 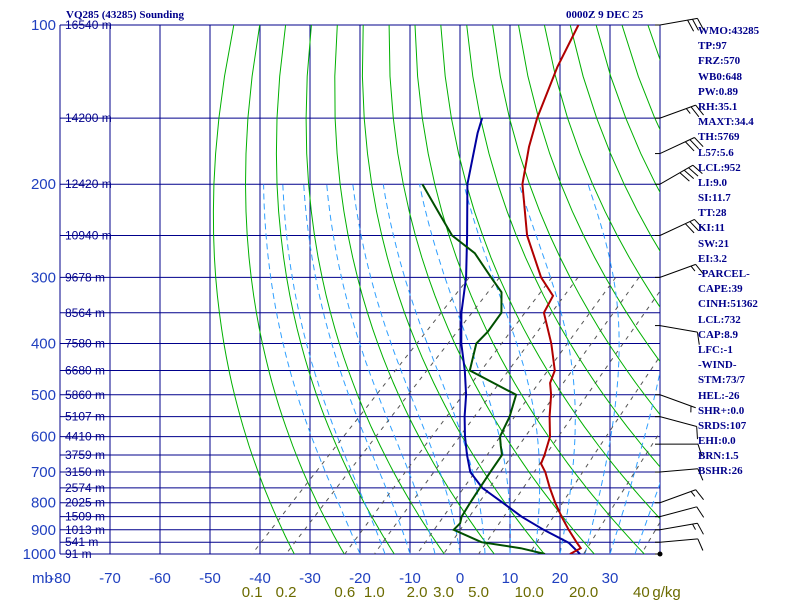 What do you see at coordinates (718, 456) in the screenshot?
I see `index-line: BRN:1.5` at bounding box center [718, 456].